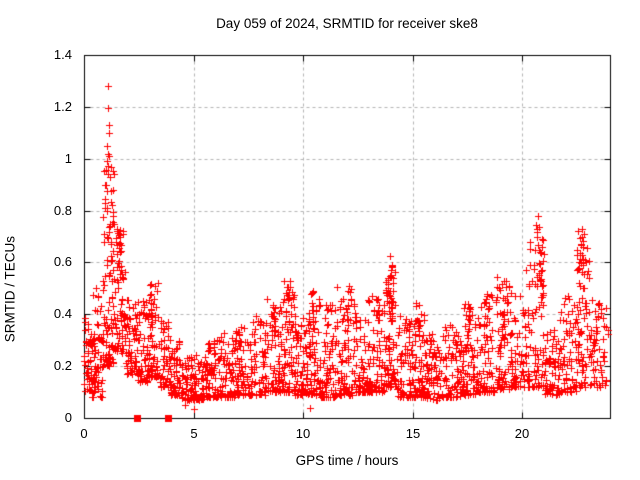  I want to click on x-tick-label: 15, so click(413, 433).